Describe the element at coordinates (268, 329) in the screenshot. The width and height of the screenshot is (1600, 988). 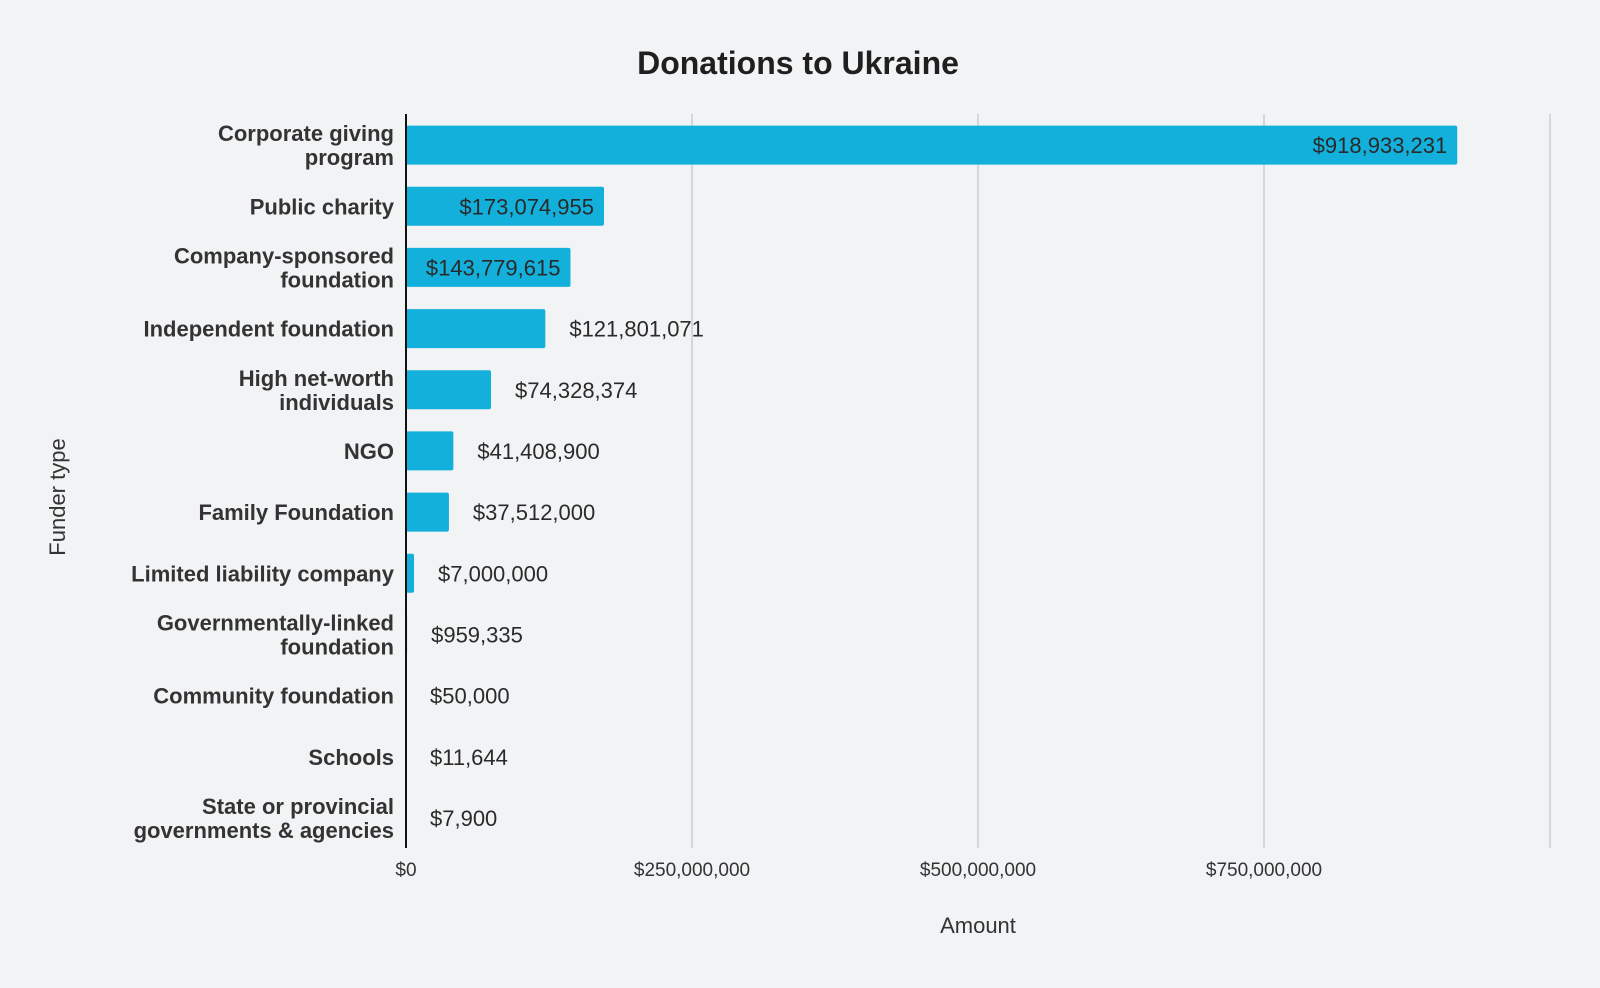
I see `category-label: Independent foundation` at that location.